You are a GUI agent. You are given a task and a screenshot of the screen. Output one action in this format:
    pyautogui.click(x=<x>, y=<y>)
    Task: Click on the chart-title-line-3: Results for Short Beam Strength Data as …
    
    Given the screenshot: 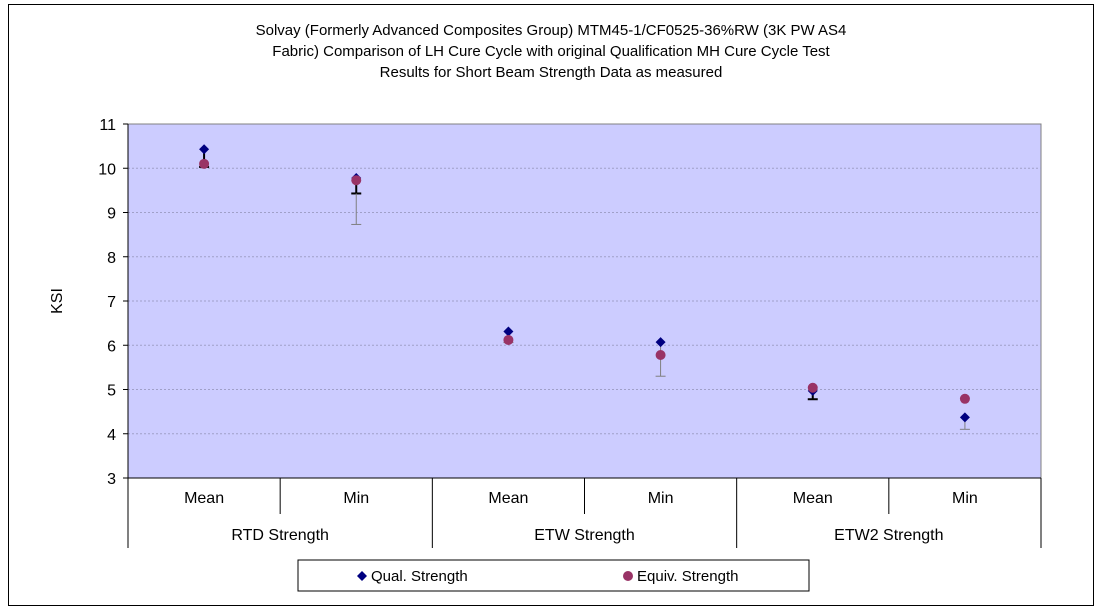 What is the action you would take?
    pyautogui.click(x=551, y=72)
    